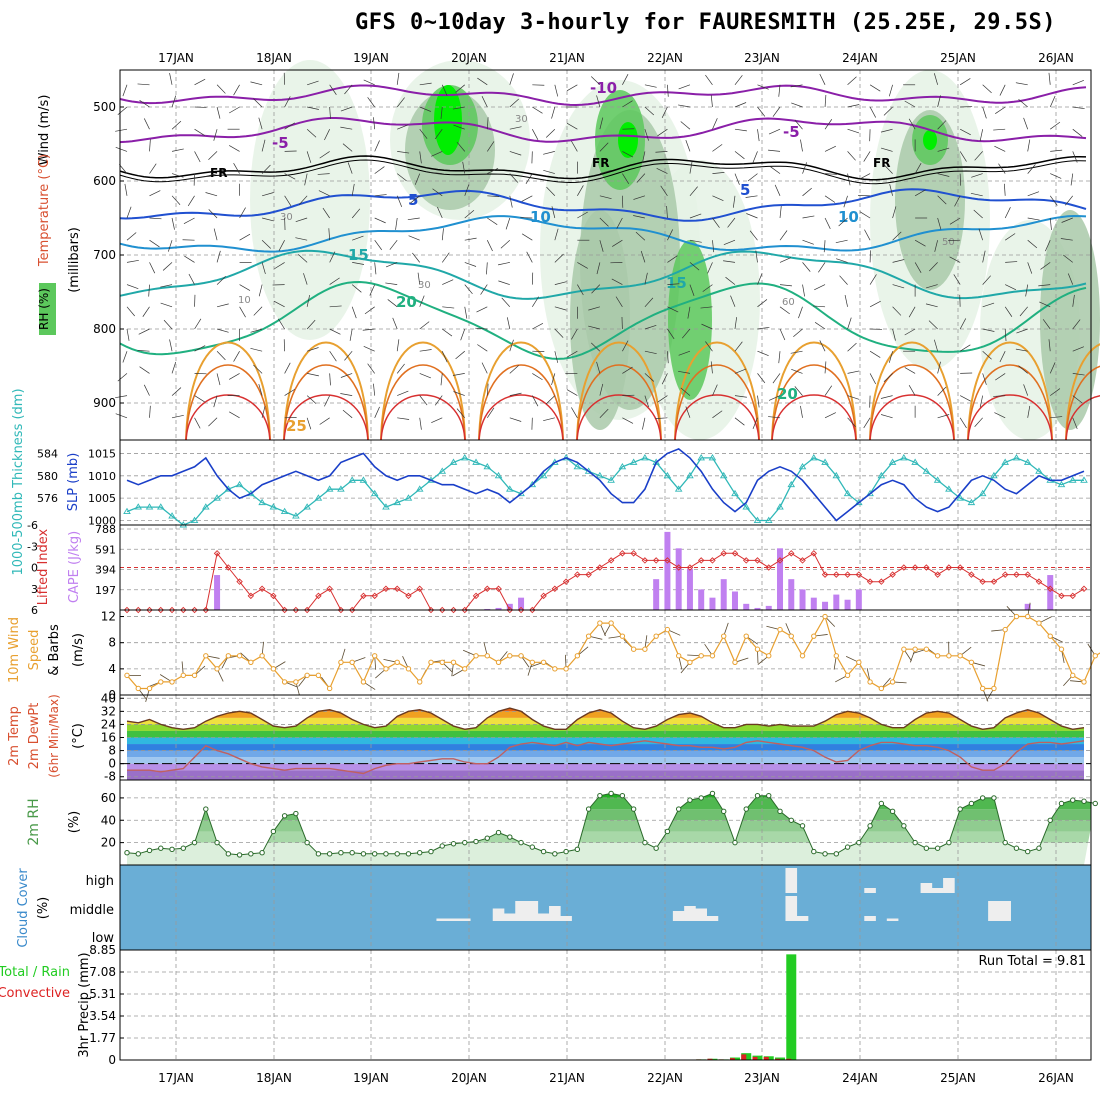 The image size is (1100, 1100). What do you see at coordinates (92, 910) in the screenshot?
I see `cloud-tick-label: middle` at bounding box center [92, 910].